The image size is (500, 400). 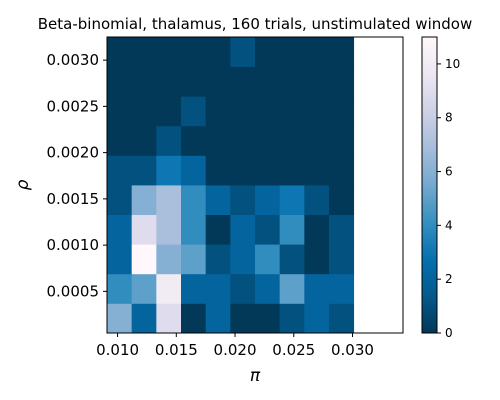 I want to click on y-tick-label: 0.0020, so click(x=73, y=153).